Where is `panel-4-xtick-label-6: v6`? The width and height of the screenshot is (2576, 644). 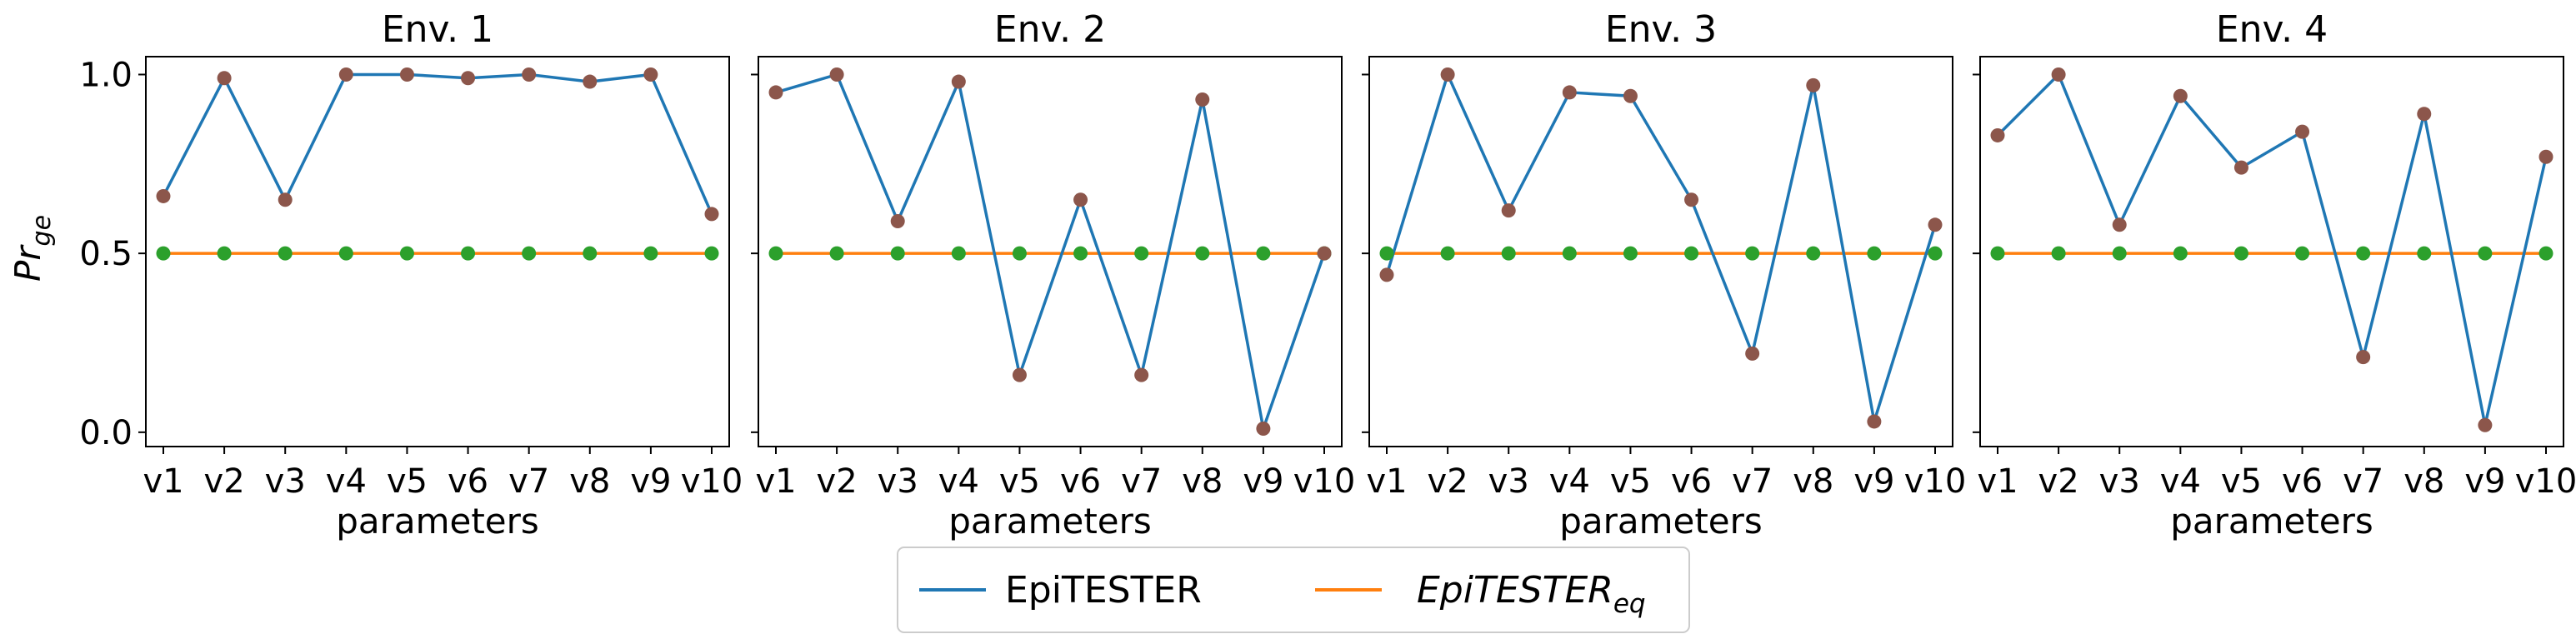 panel-4-xtick-label-6: v6 is located at coordinates (2302, 481).